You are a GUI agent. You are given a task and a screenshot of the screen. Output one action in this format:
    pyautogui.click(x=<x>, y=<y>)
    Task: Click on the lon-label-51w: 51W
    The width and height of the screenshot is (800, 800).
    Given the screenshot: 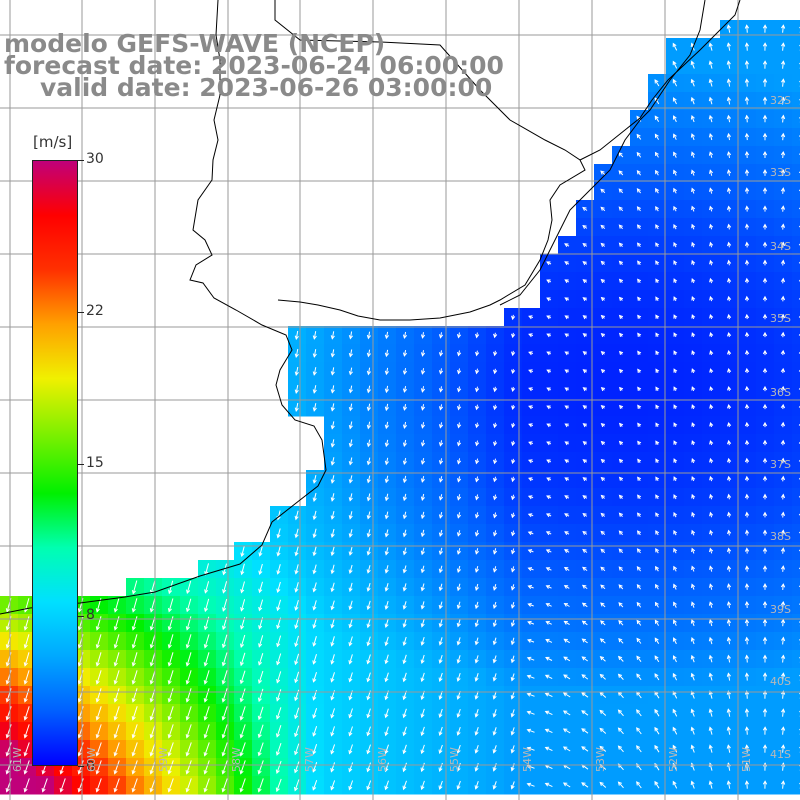 What is the action you would take?
    pyautogui.click(x=746, y=759)
    